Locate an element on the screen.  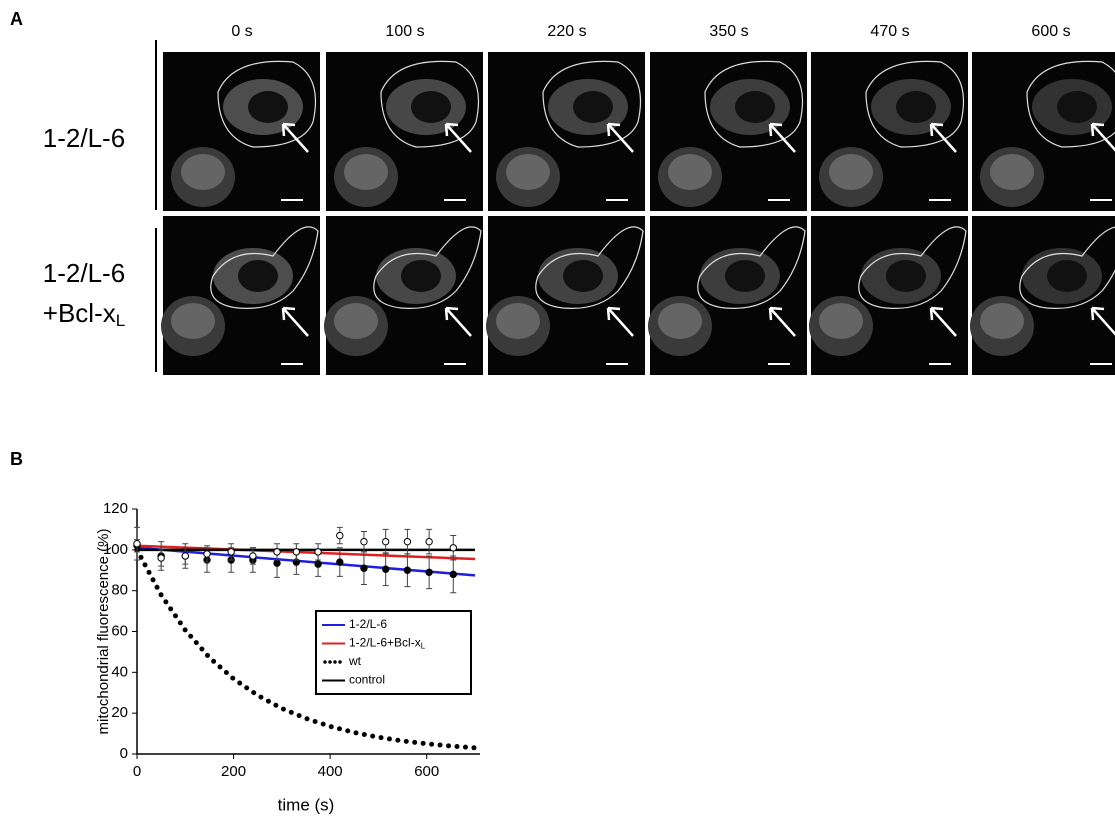
y-axis-title: mitochondrial fluorescence (%) is located at coordinates (103, 632).